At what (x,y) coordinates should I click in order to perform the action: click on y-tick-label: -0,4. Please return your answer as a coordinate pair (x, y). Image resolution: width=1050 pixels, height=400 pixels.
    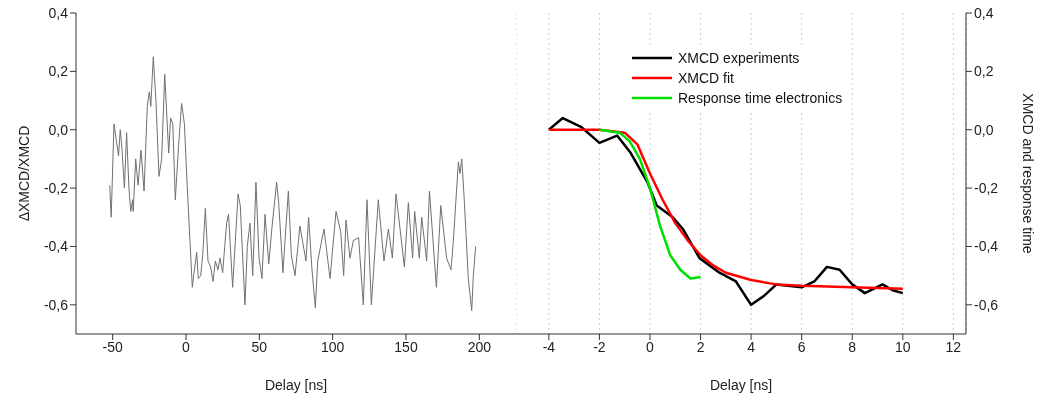
    Looking at the image, I should click on (56, 246).